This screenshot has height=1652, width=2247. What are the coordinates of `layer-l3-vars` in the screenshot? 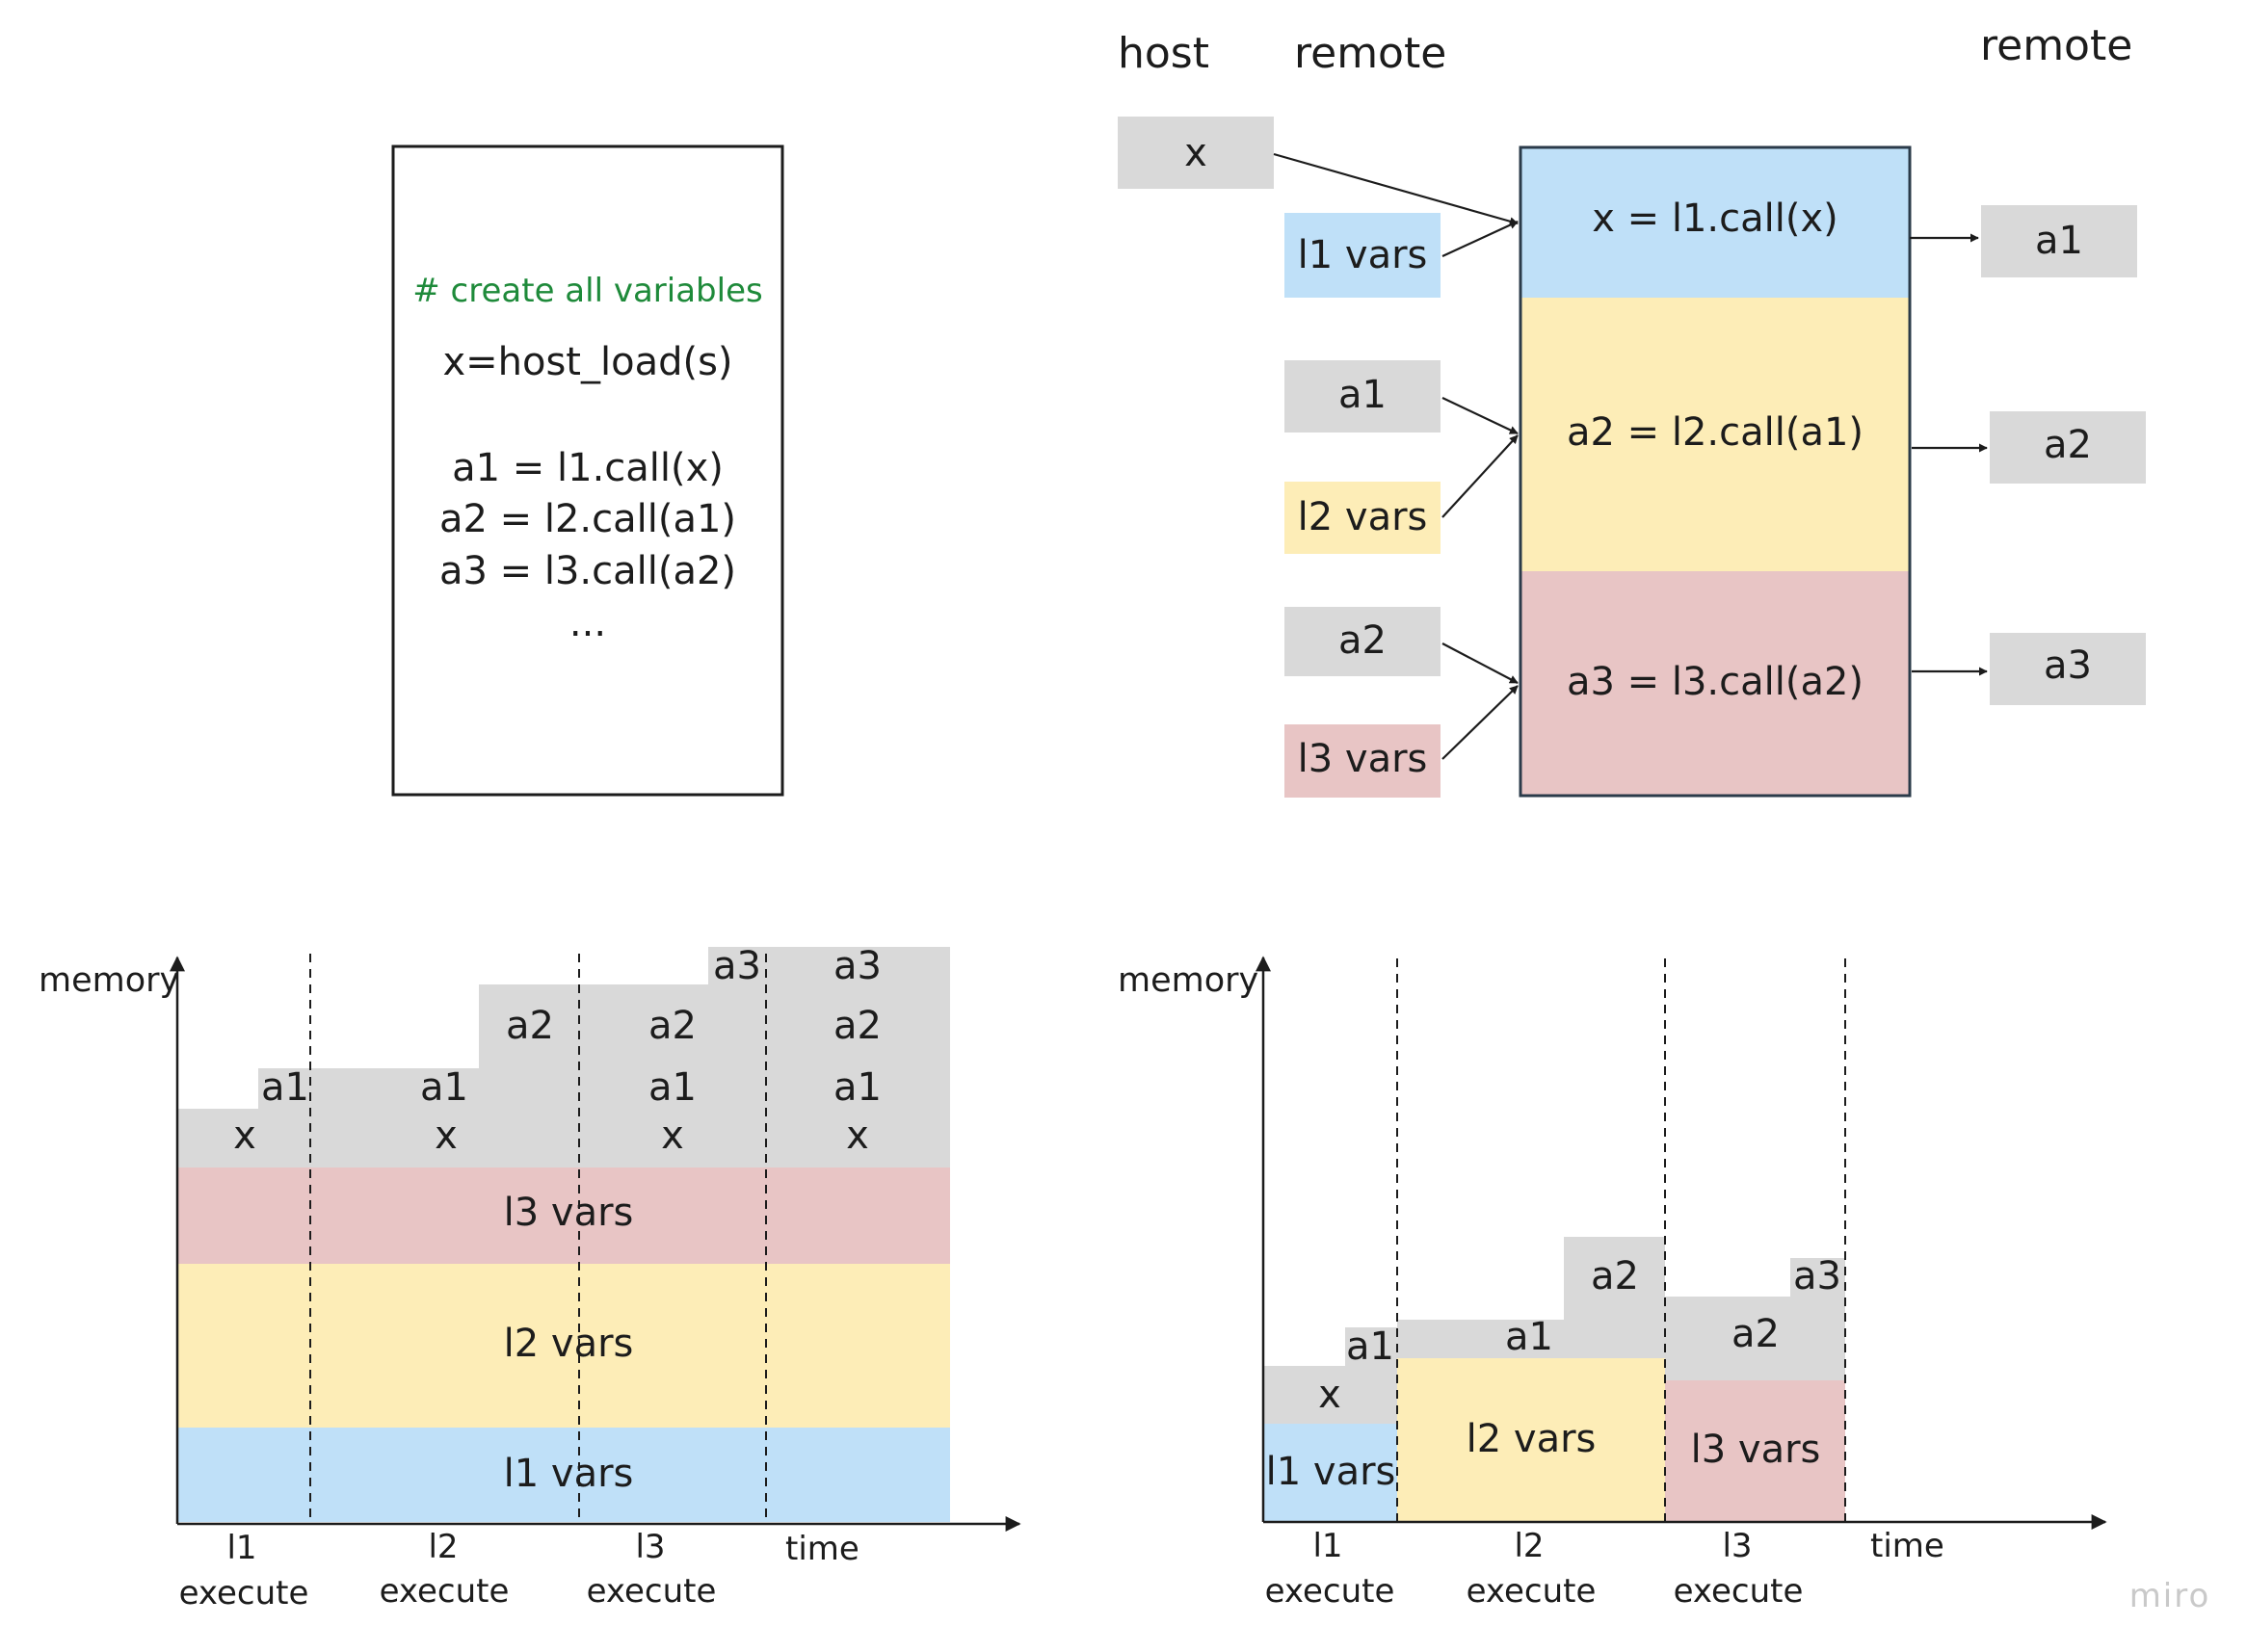 It's located at (564, 1215).